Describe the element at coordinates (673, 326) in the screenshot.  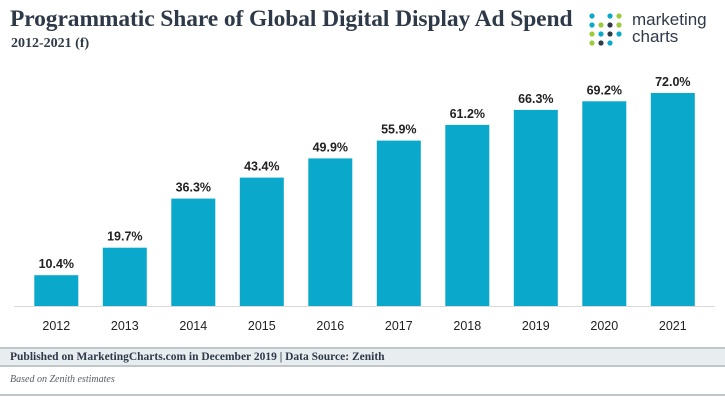
I see `x-tick-label-2021: 2021` at that location.